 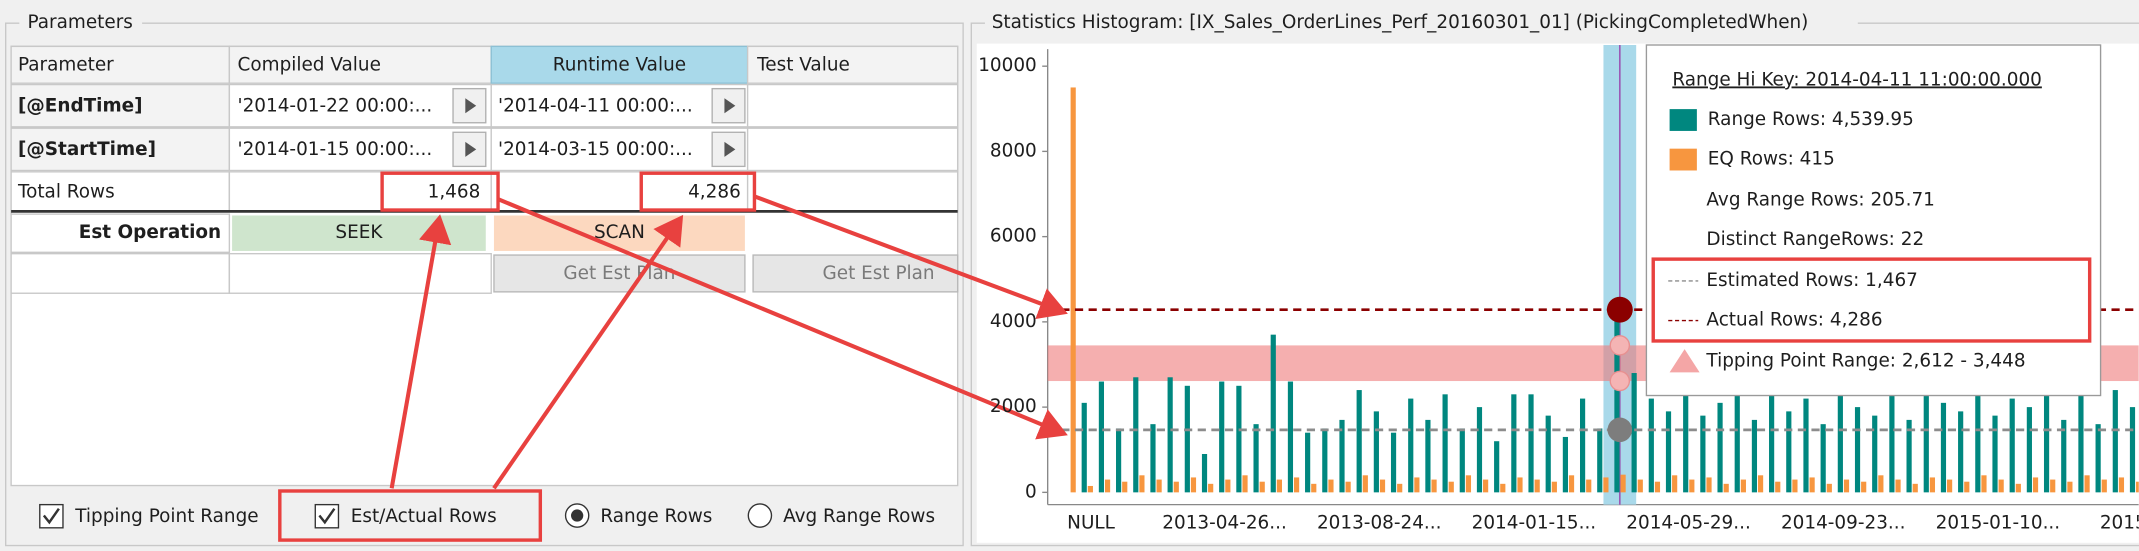 What do you see at coordinates (1815, 239) in the screenshot?
I see `tooltip-item: Distinct RangeRows: 22` at bounding box center [1815, 239].